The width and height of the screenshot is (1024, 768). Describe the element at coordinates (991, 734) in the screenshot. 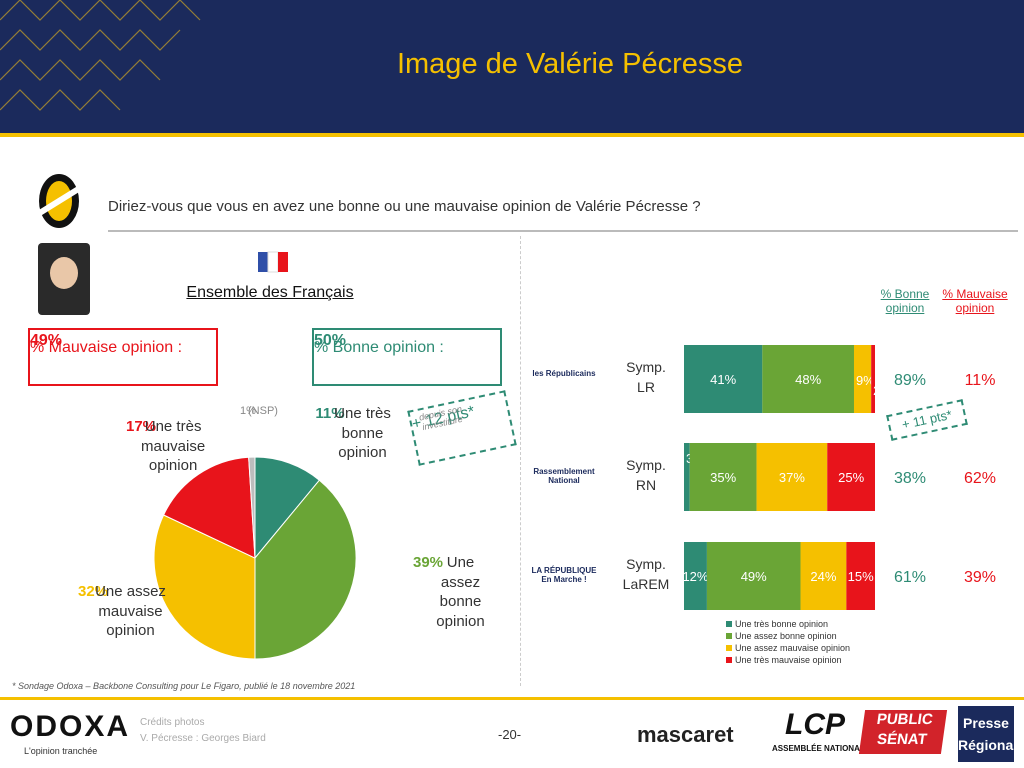

I see `partner-logo: Presse Régionale` at that location.